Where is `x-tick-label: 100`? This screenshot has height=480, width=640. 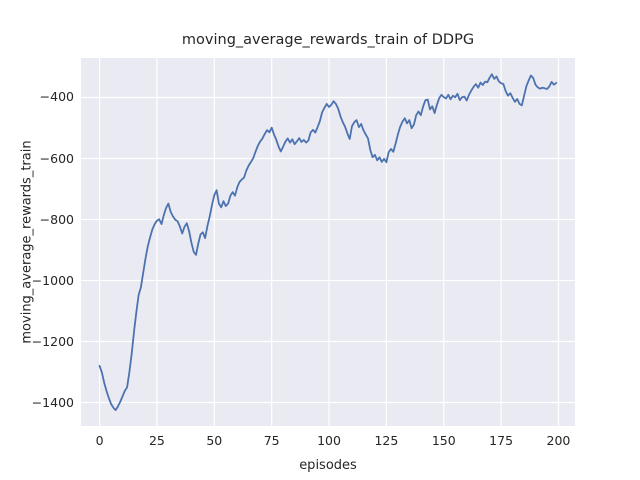 x-tick-label: 100 is located at coordinates (329, 440).